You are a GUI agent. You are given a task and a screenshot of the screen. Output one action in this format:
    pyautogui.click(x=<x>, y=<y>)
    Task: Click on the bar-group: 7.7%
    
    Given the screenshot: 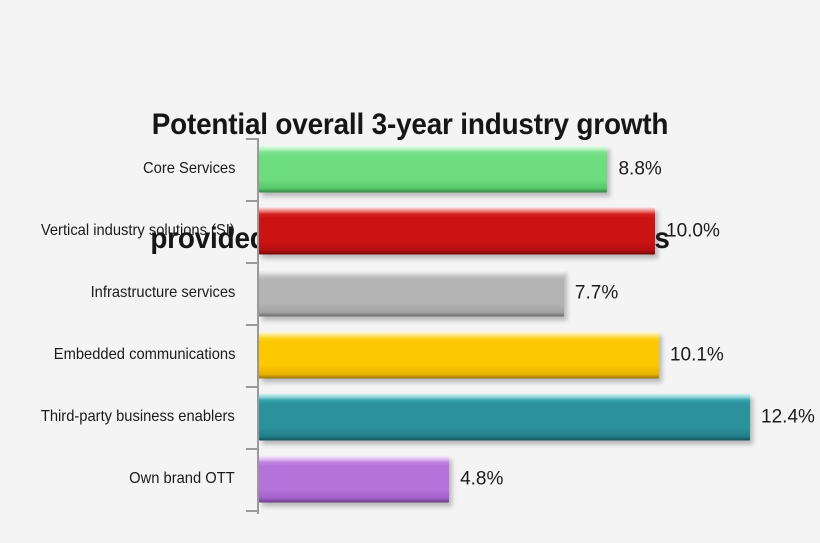 What is the action you would take?
    pyautogui.click(x=439, y=293)
    